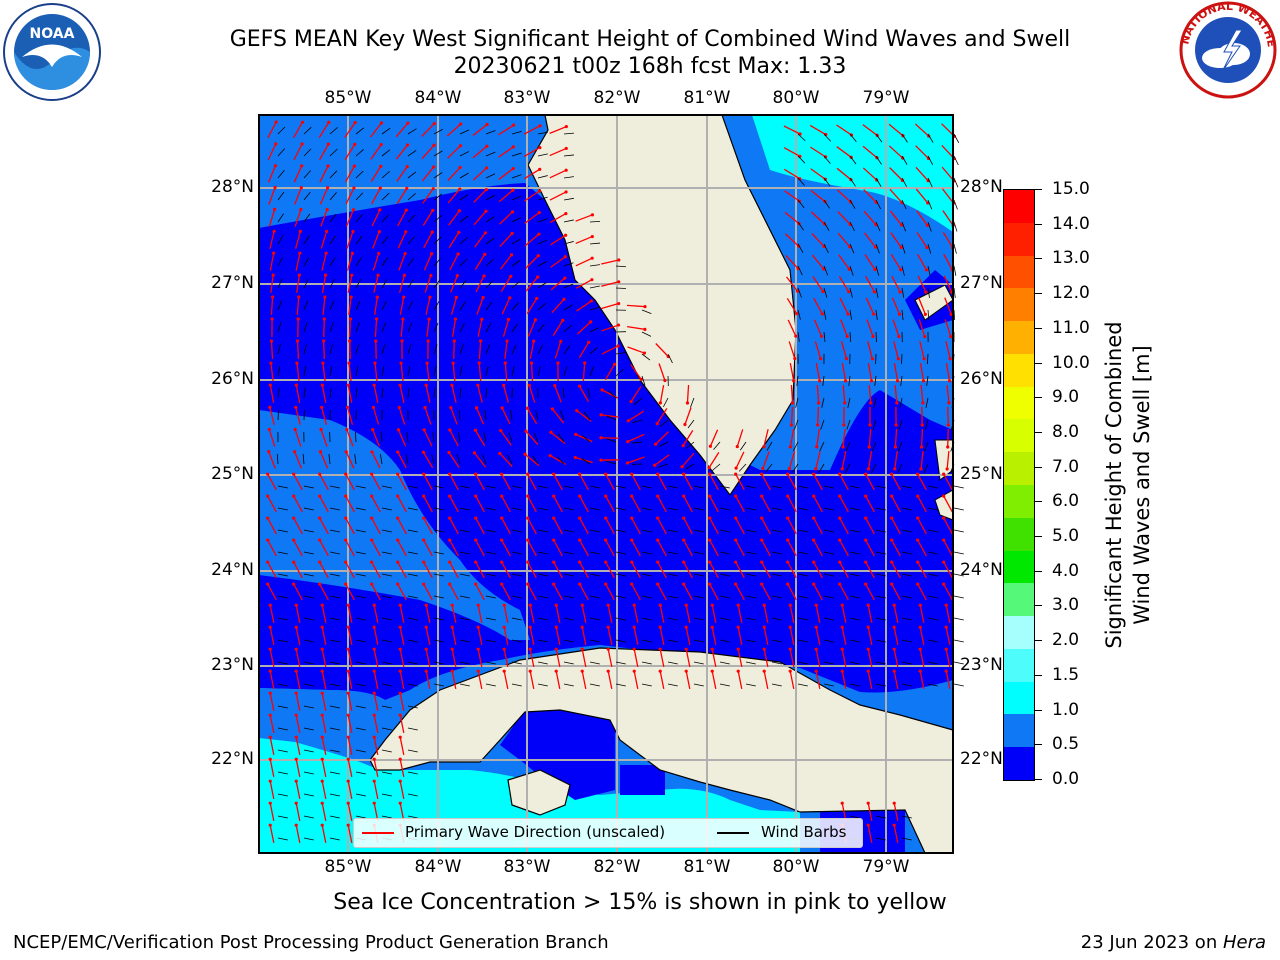 The image size is (1280, 960). I want to click on colorbar-tick-label: 13.0, so click(1071, 258).